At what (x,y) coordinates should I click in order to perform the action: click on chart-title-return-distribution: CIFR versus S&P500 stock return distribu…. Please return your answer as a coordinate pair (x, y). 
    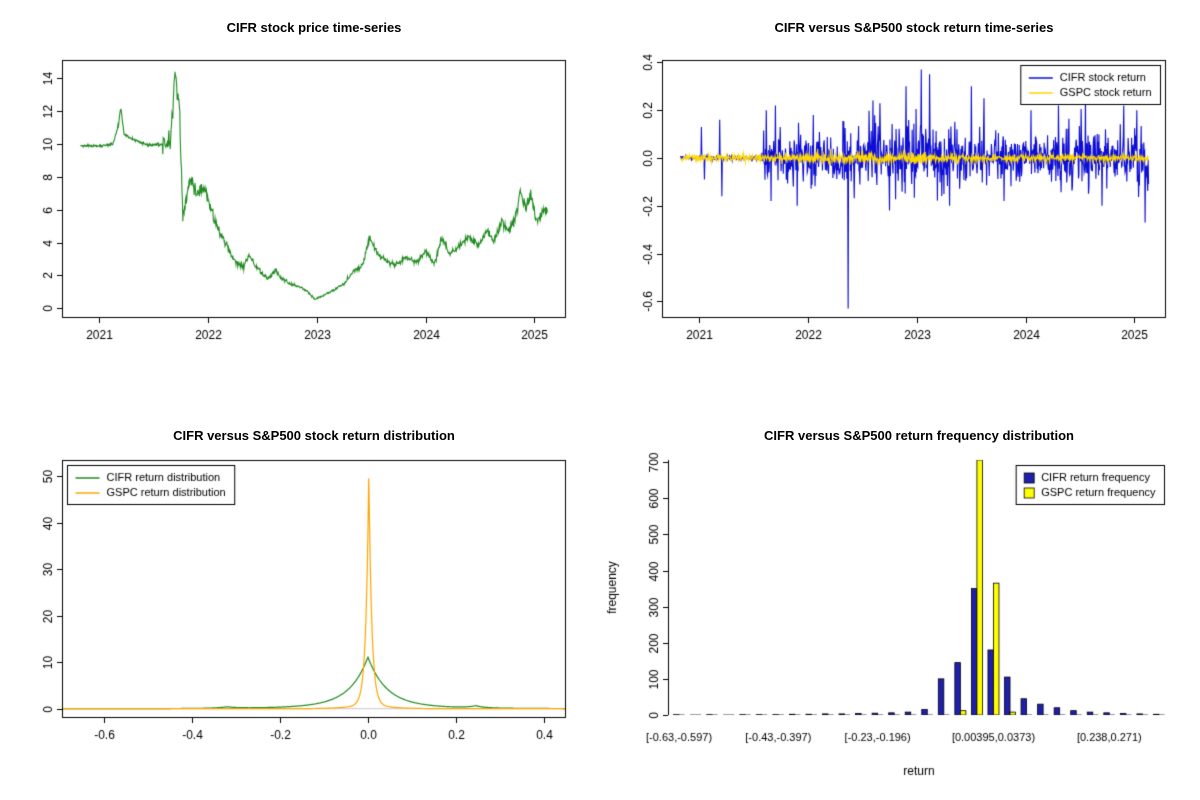
    Looking at the image, I should click on (314, 435).